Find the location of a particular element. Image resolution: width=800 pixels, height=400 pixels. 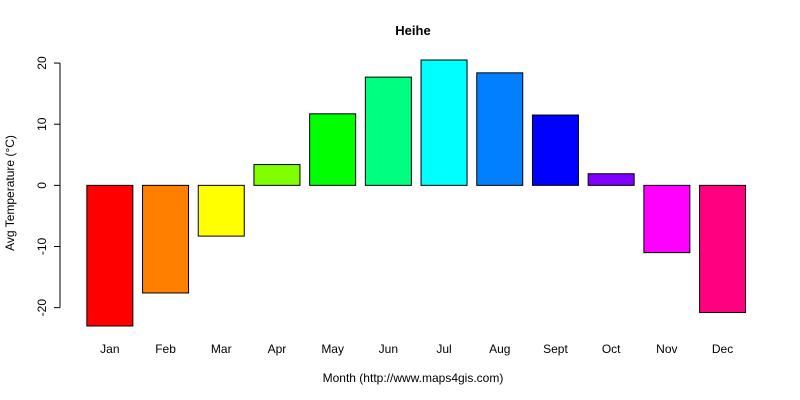

y-axis-label: Avg Temperature (°C) is located at coordinates (10, 193).